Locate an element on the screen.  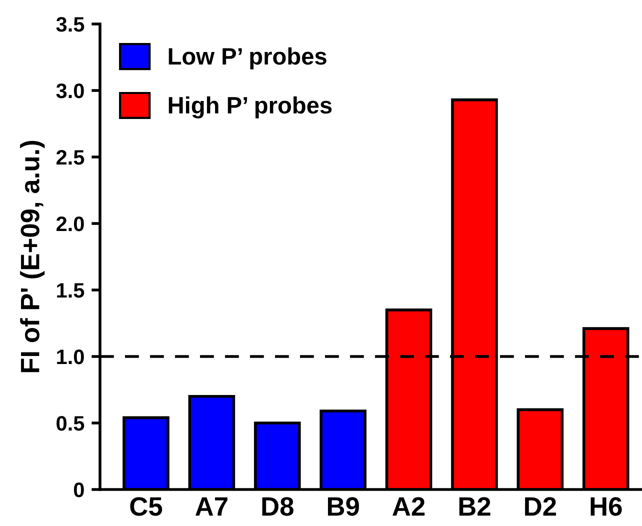
x-tick-label: A2 is located at coordinates (408, 506).